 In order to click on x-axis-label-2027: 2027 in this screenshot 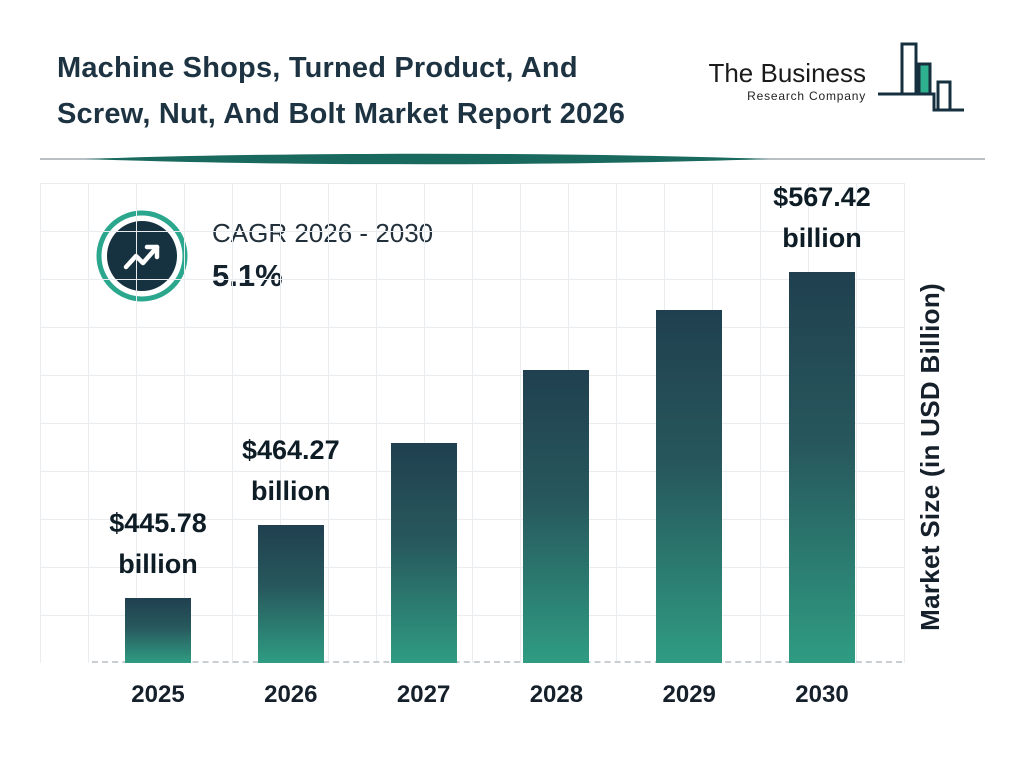, I will do `click(423, 694)`.